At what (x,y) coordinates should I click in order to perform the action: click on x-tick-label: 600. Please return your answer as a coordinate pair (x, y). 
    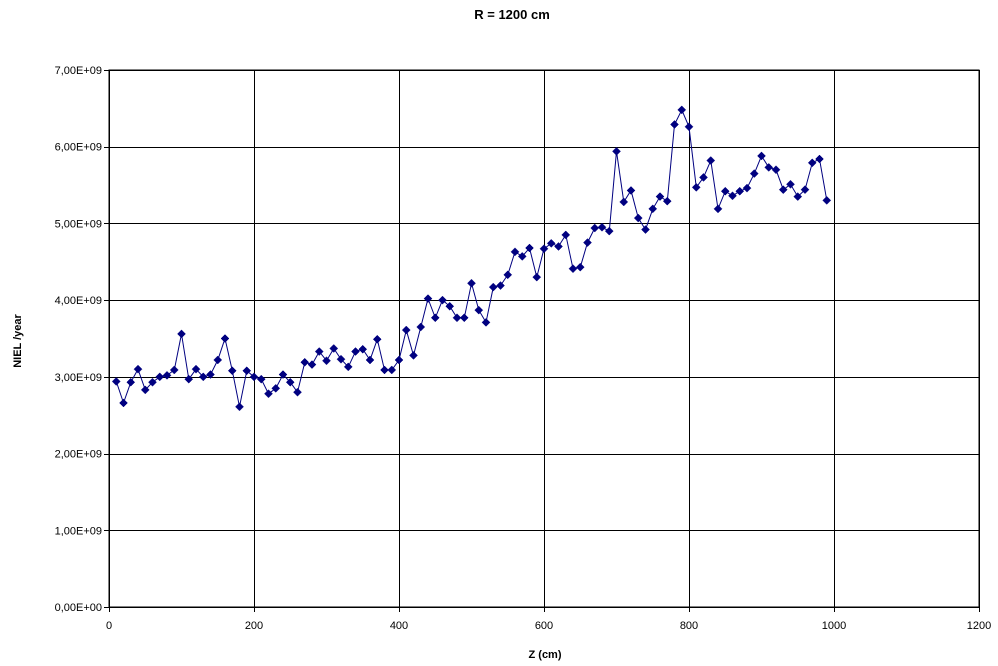
    Looking at the image, I should click on (544, 626).